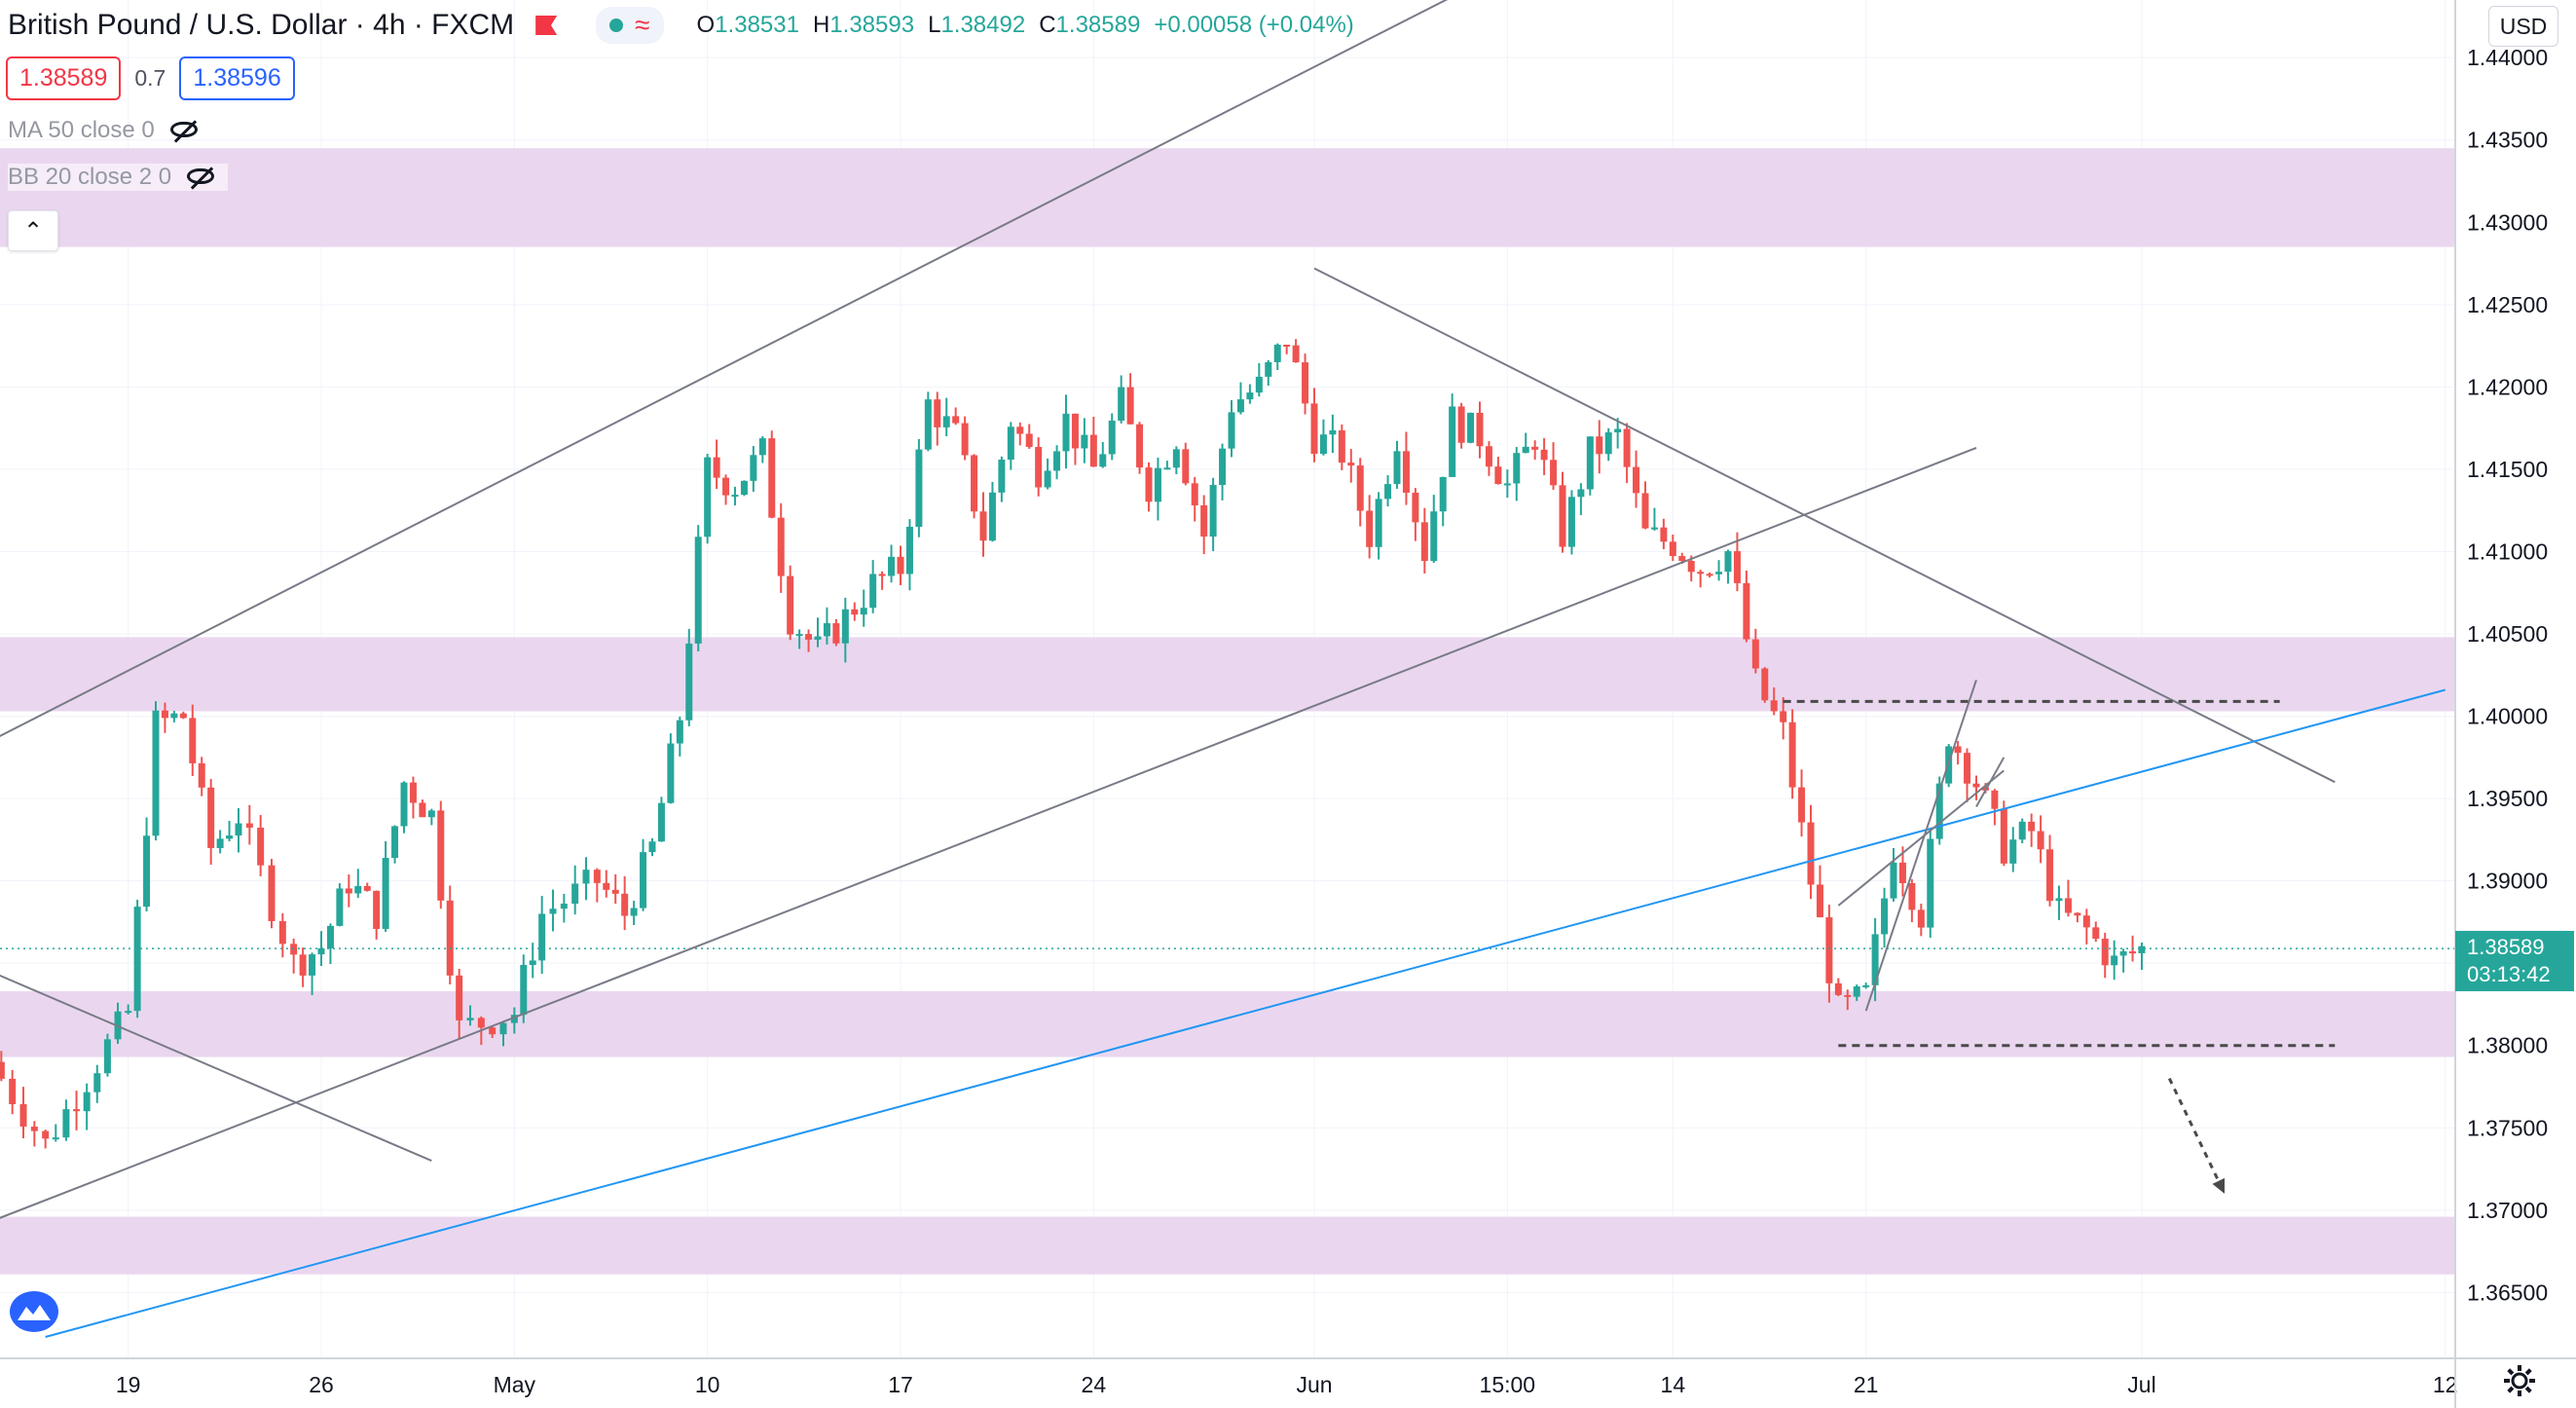  I want to click on bar-countdown: 03:13:42, so click(2509, 974).